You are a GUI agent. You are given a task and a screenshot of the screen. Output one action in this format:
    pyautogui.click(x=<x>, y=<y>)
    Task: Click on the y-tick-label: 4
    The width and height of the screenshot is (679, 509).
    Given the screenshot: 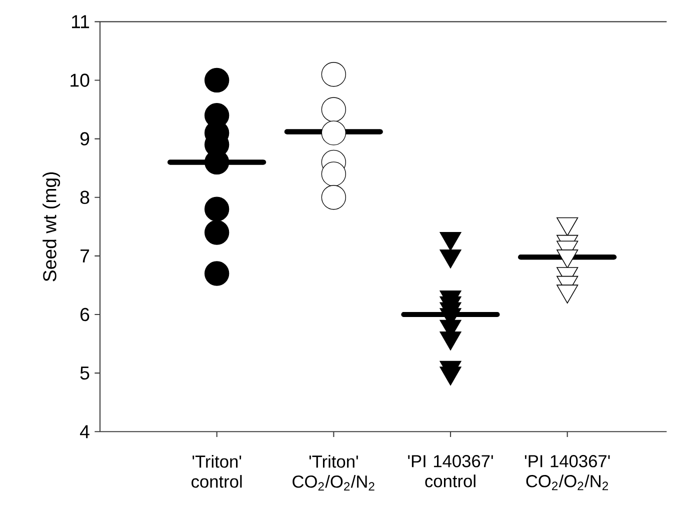 What is the action you would take?
    pyautogui.click(x=85, y=431)
    